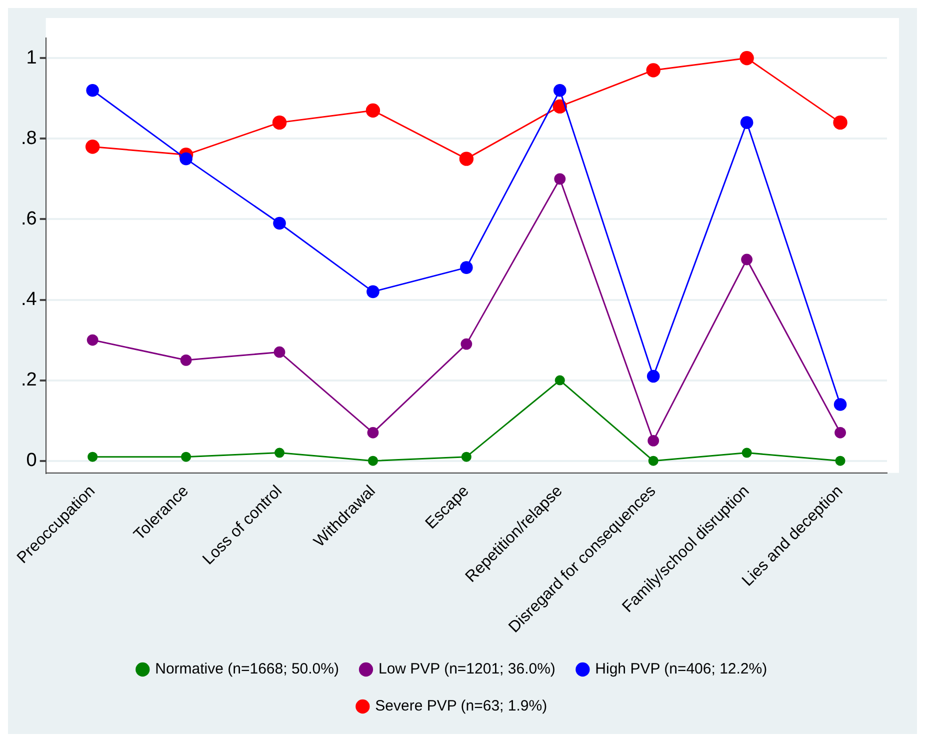 The height and width of the screenshot is (742, 925). I want to click on y-tick-label: .6, so click(28, 219).